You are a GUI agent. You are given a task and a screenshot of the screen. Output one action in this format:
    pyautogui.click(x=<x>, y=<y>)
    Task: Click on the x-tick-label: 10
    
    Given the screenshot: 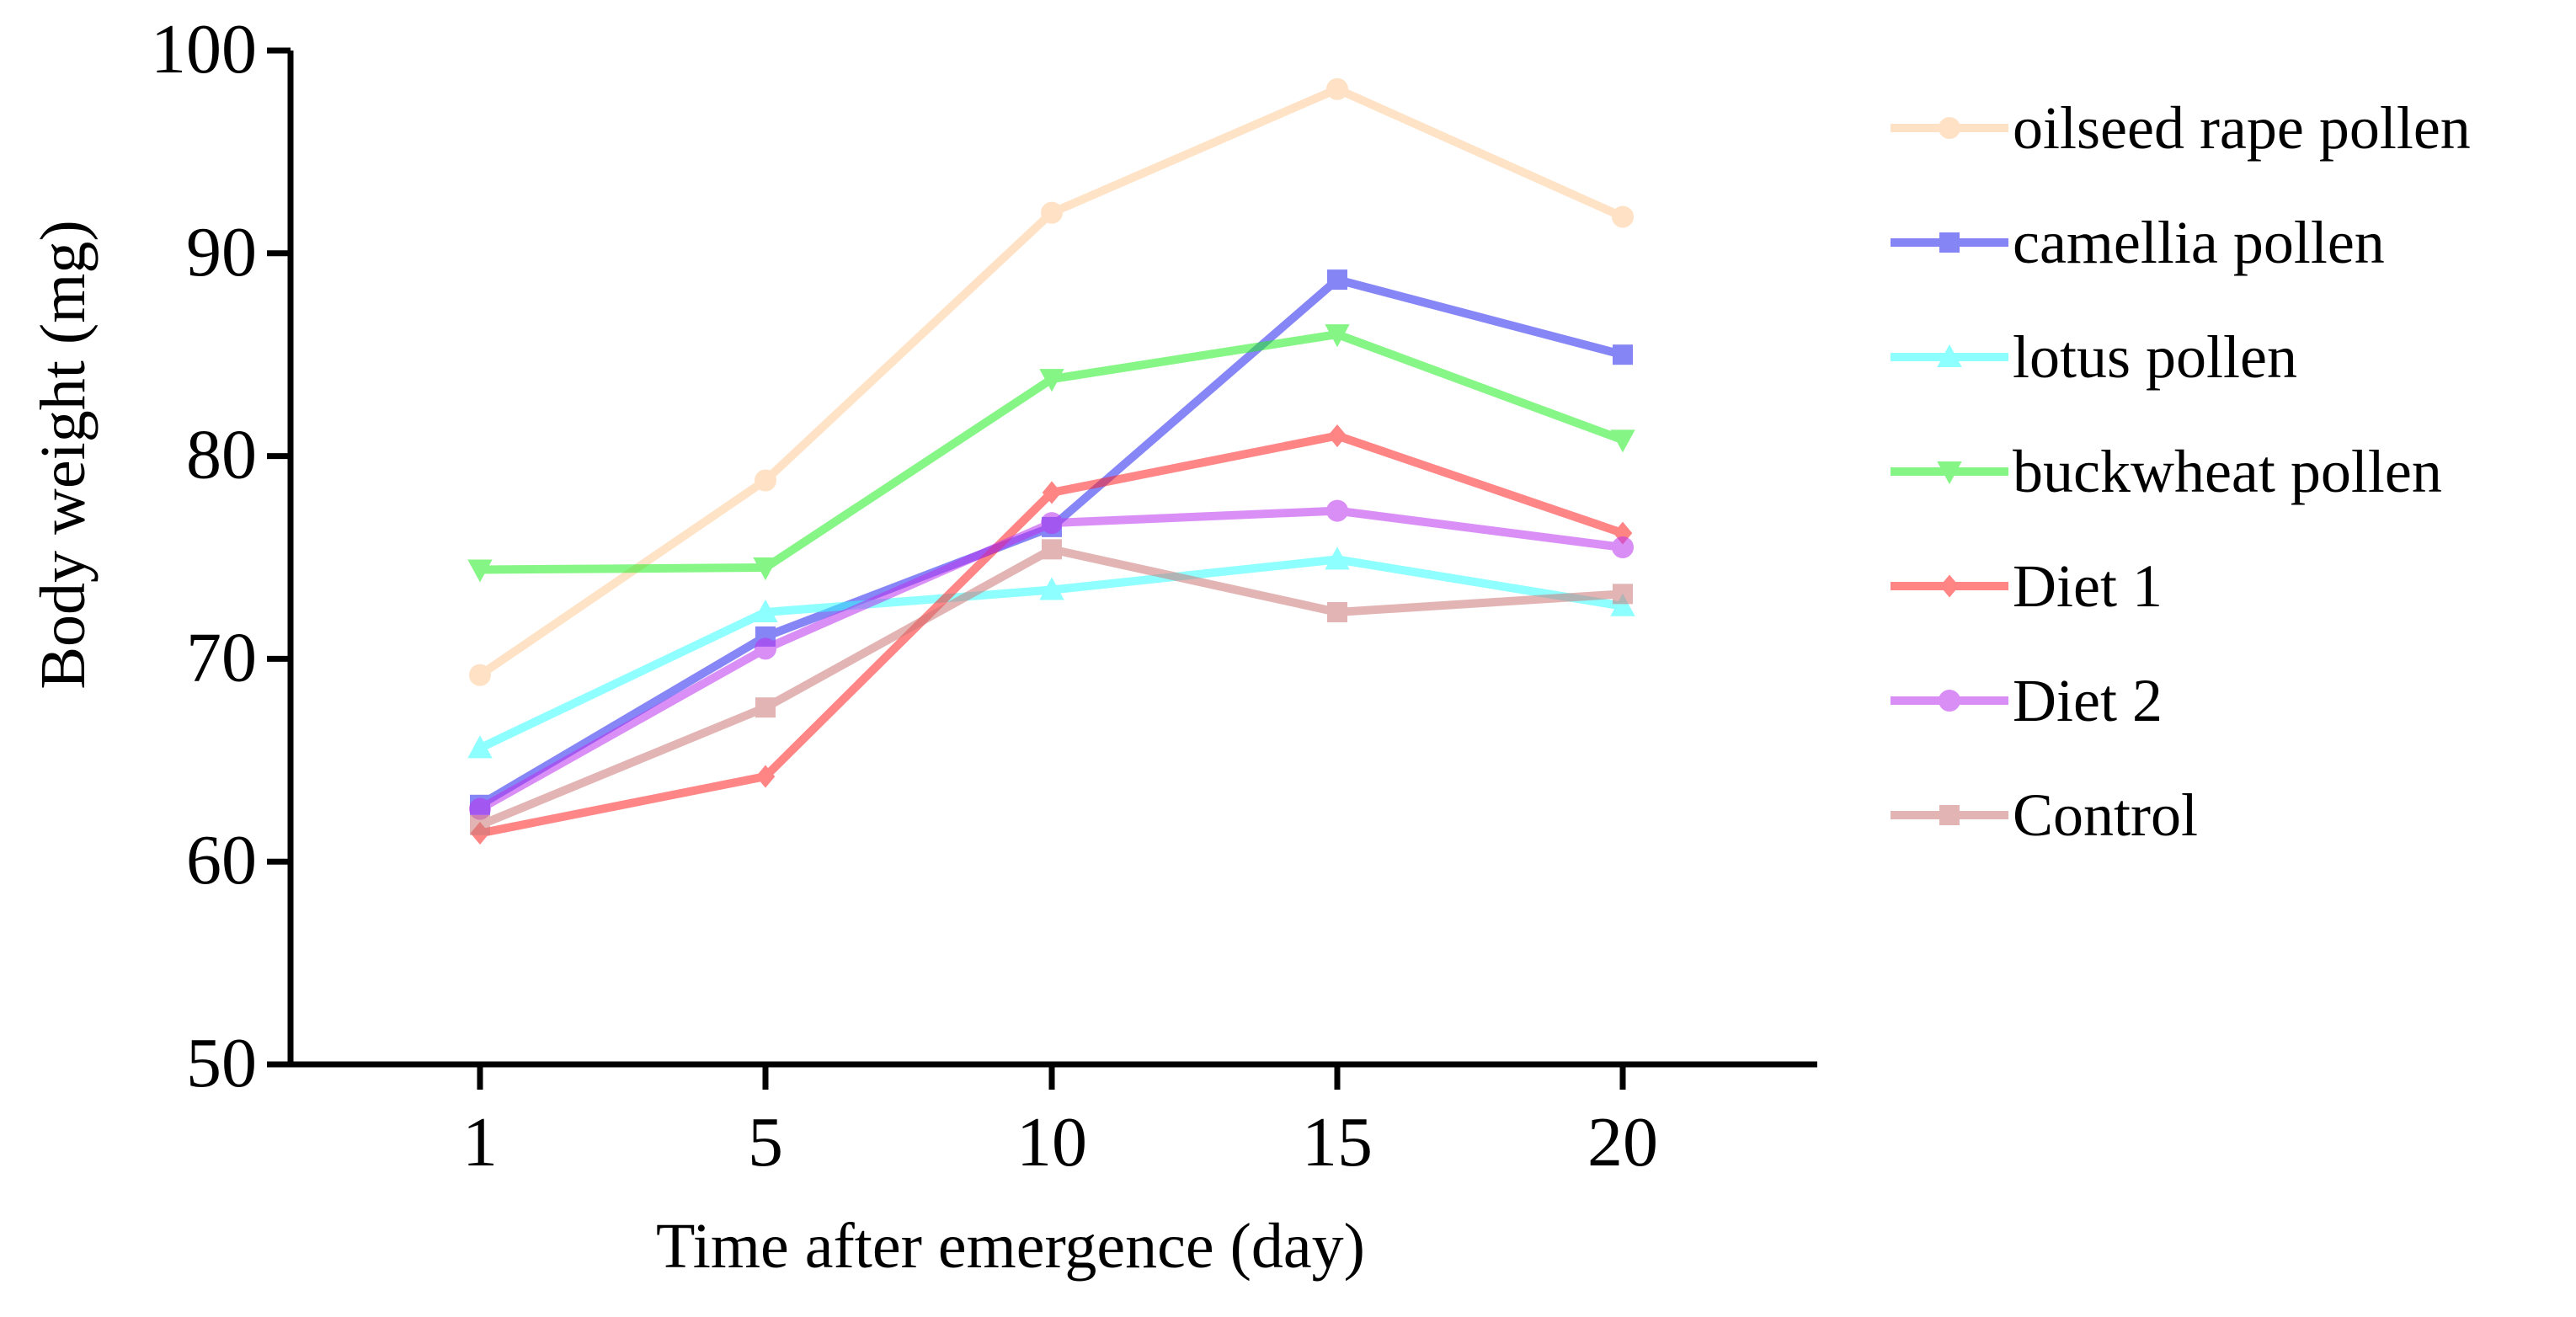 What is the action you would take?
    pyautogui.click(x=1051, y=1142)
    